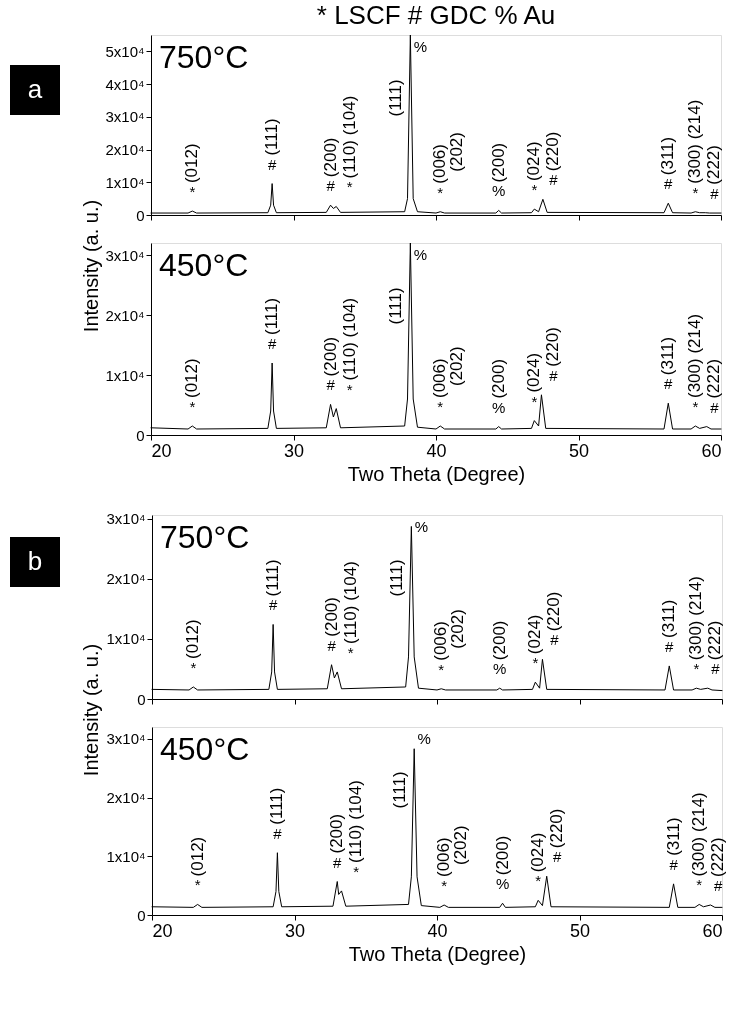 The image size is (755, 1027). What do you see at coordinates (35, 89) in the screenshot?
I see `text: a` at bounding box center [35, 89].